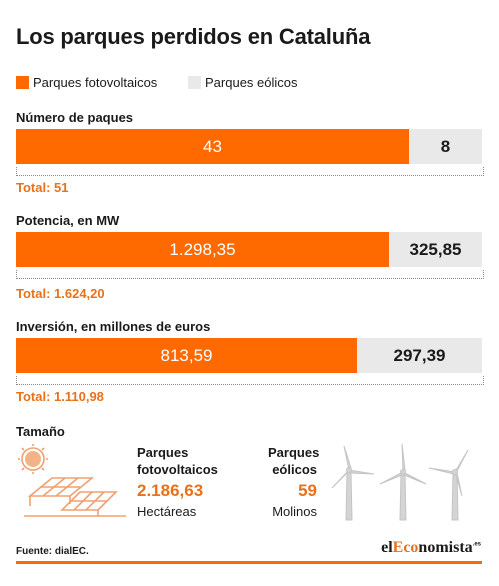 The image size is (499, 586). I want to click on bar-wind-count: 8, so click(445, 146).